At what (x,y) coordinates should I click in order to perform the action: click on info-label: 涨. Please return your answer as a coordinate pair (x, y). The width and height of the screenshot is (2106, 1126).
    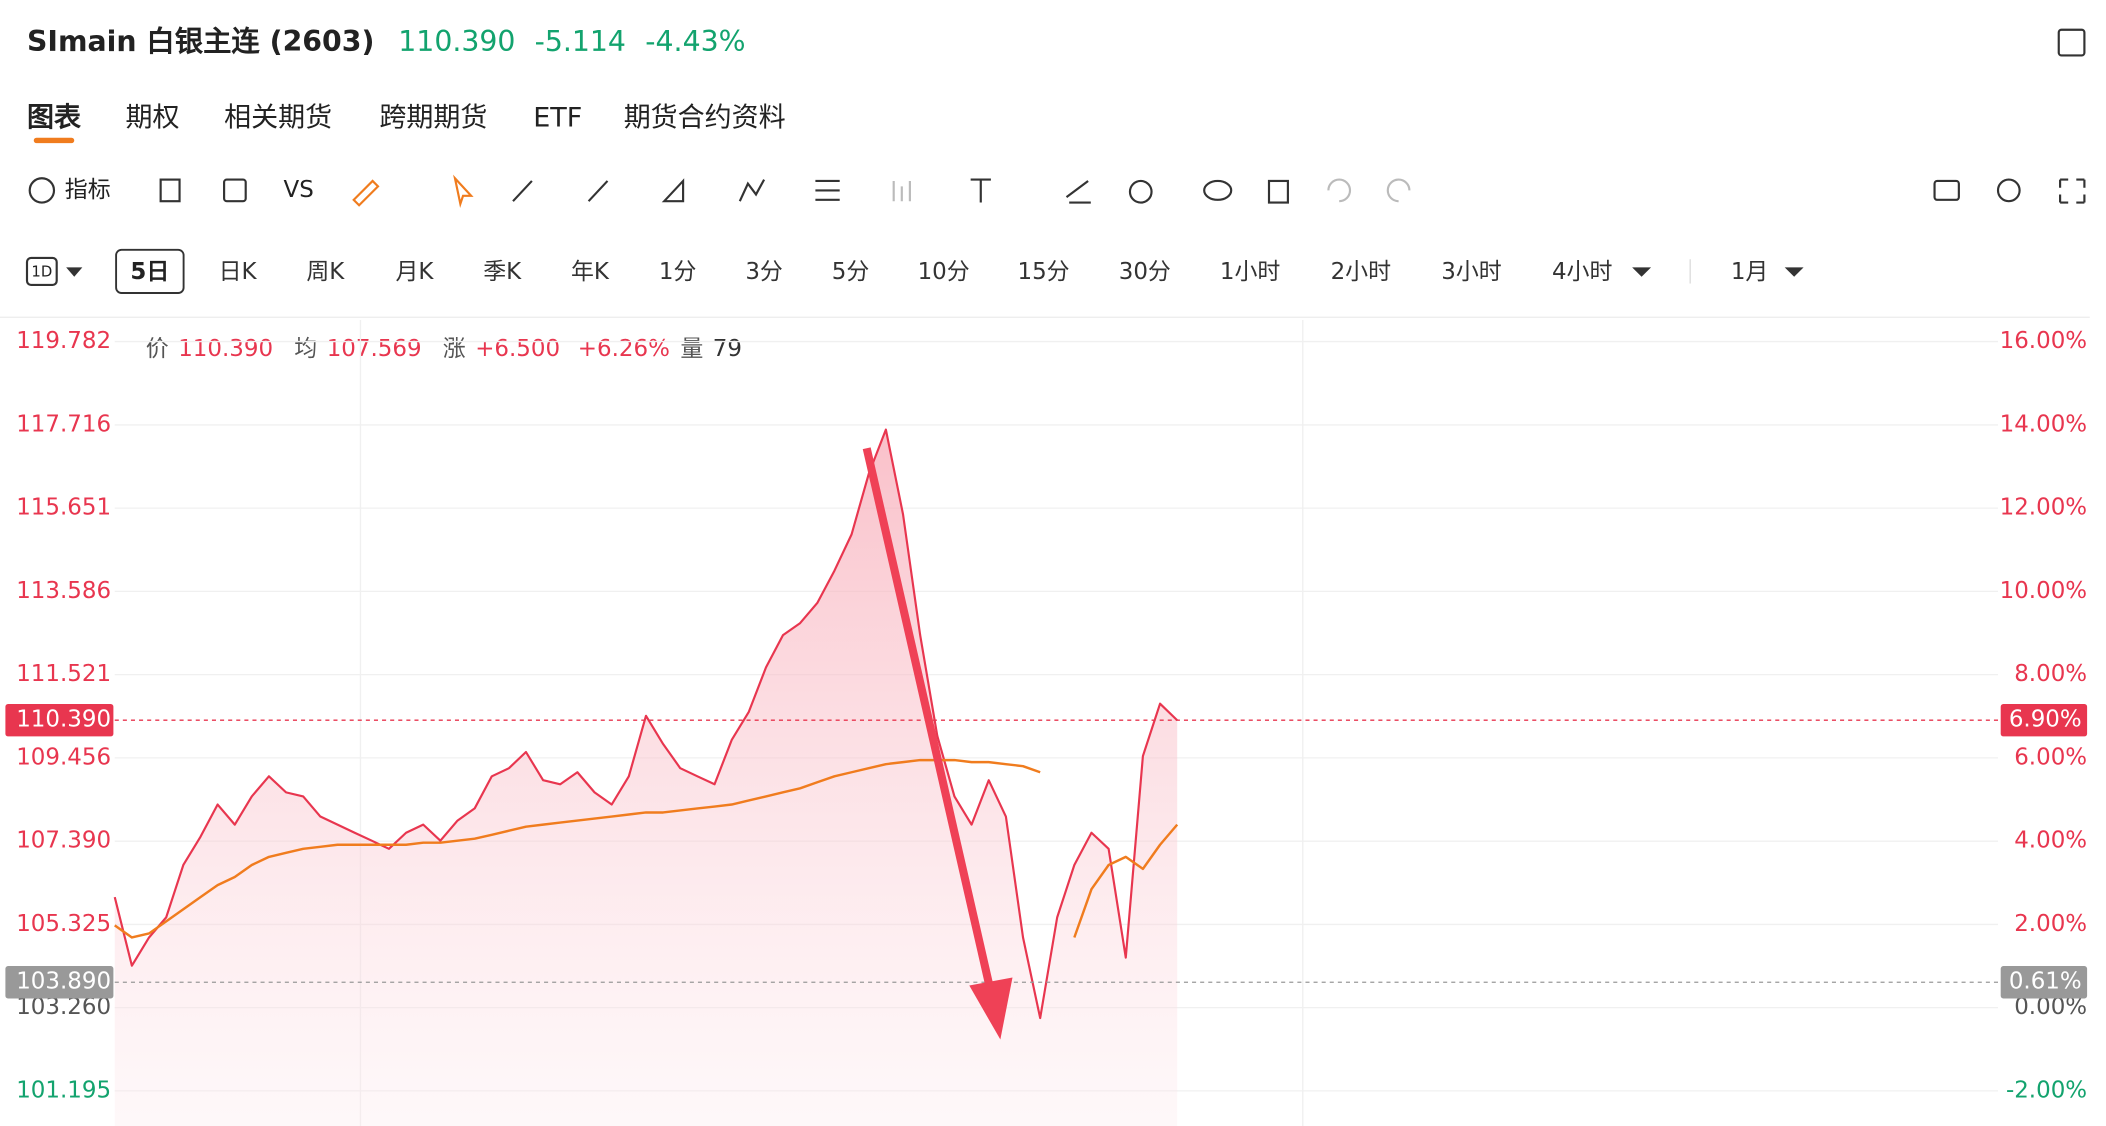
    Looking at the image, I should click on (454, 349).